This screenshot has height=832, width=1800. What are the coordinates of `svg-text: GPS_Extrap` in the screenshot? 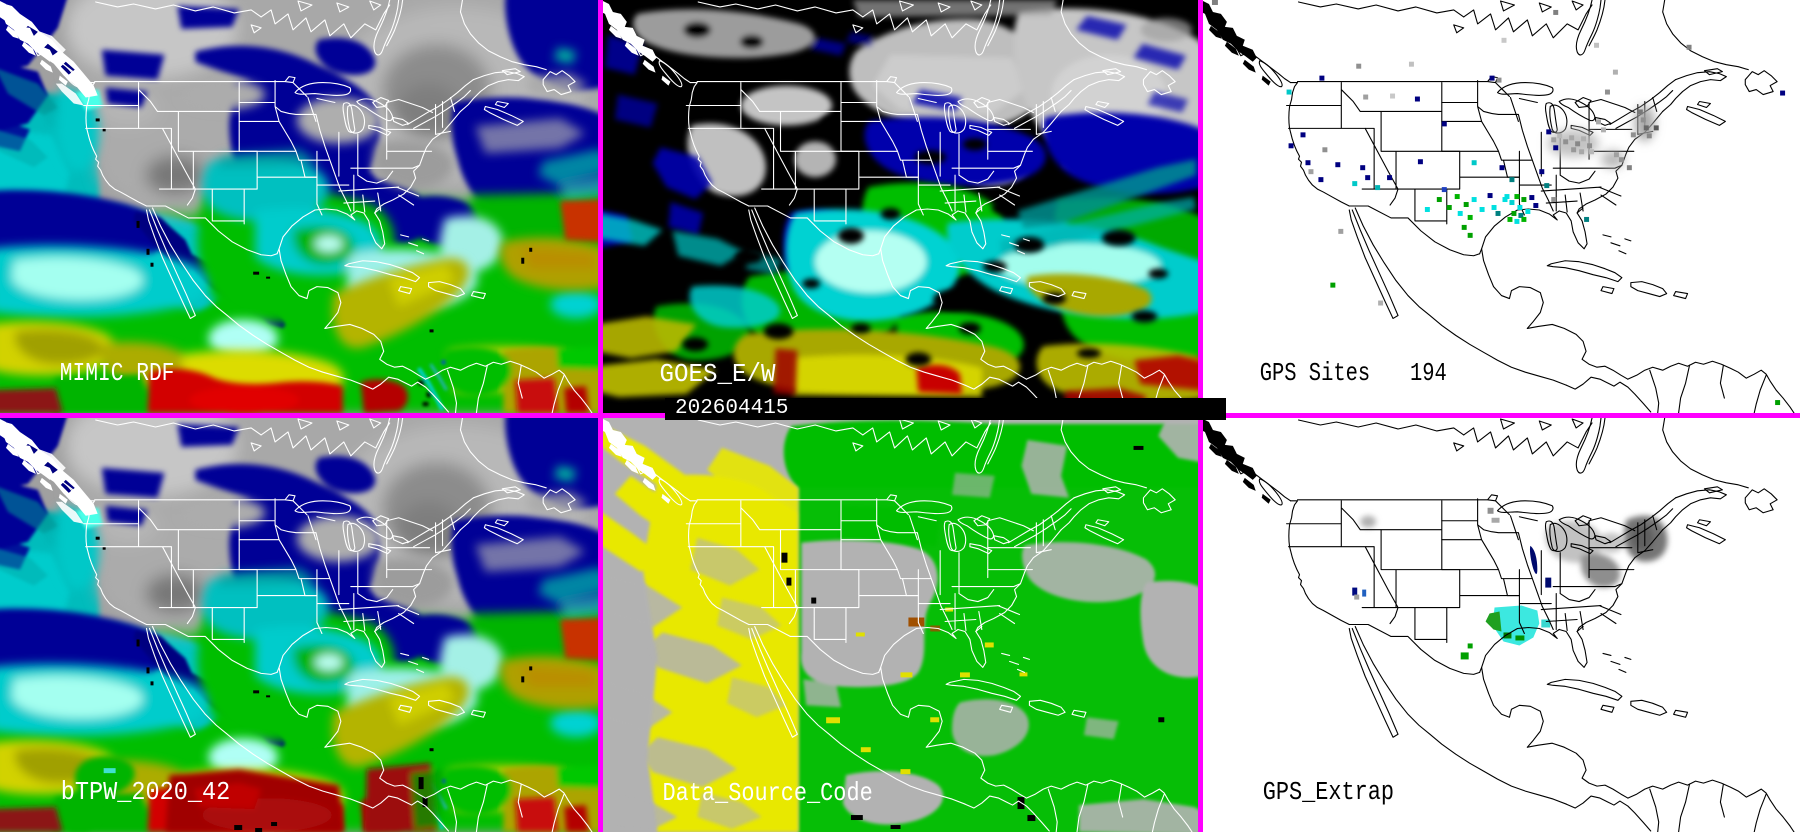 It's located at (1328, 792).